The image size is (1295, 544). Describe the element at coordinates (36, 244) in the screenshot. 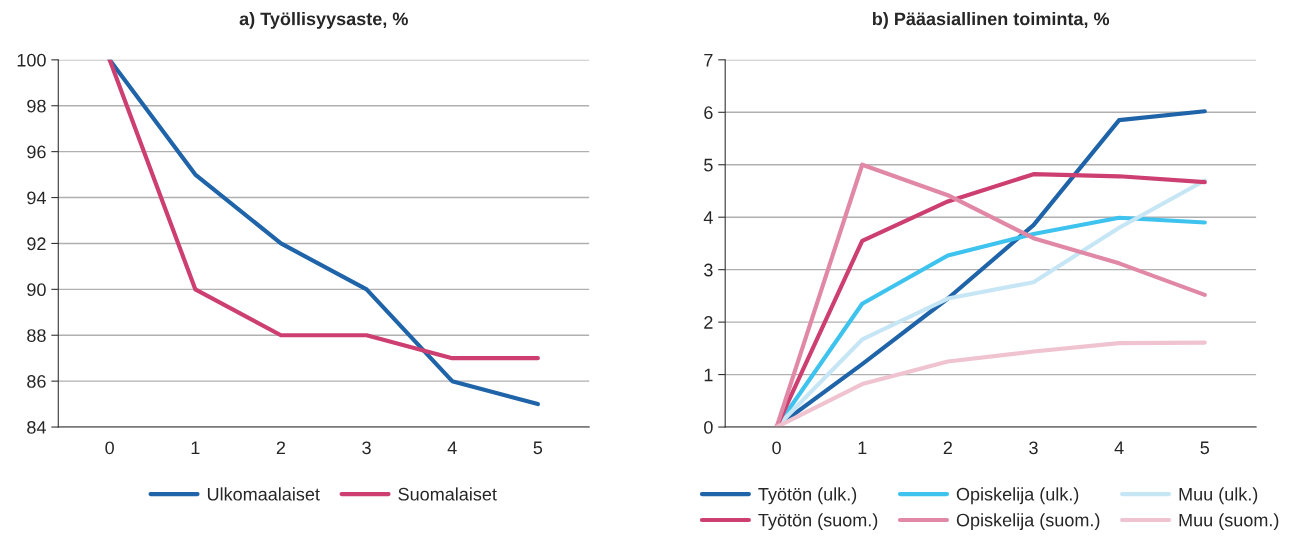

I see `y-tick-label: 92` at that location.